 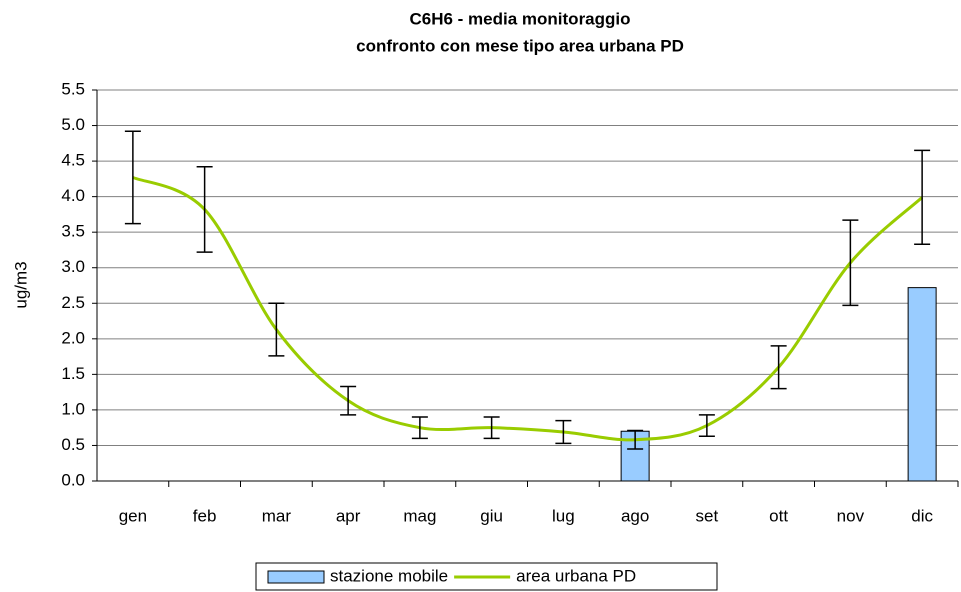 I want to click on y-tick-label: 5.0, so click(x=73, y=124).